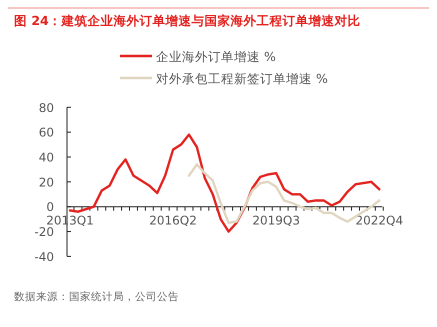 This screenshot has width=437, height=327. I want to click on y-tick-label: 80, so click(46, 107).